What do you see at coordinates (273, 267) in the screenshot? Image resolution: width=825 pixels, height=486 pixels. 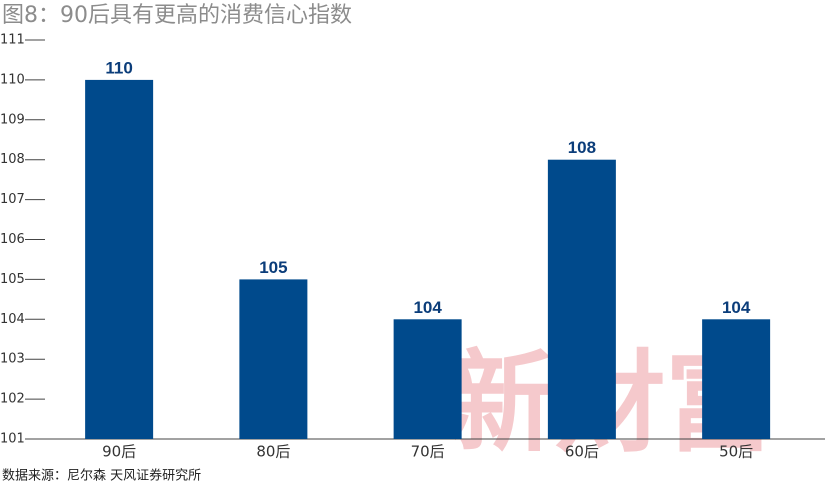 I see `value-label: 105` at bounding box center [273, 267].